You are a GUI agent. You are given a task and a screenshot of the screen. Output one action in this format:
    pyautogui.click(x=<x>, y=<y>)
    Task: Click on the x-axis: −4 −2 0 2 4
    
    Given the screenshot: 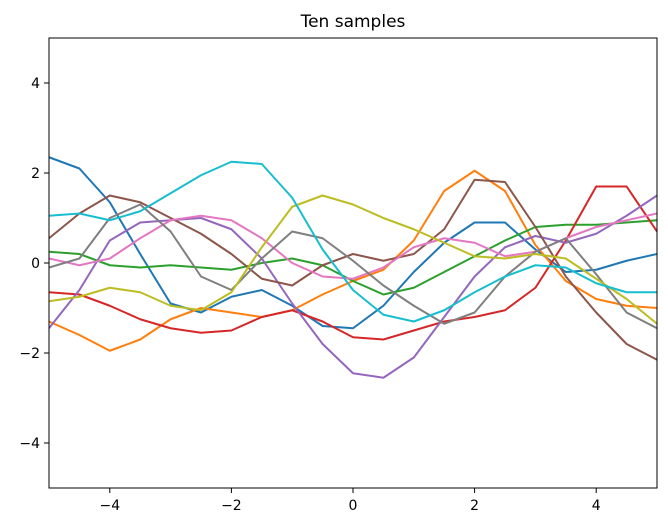 What is the action you would take?
    pyautogui.click(x=350, y=501)
    